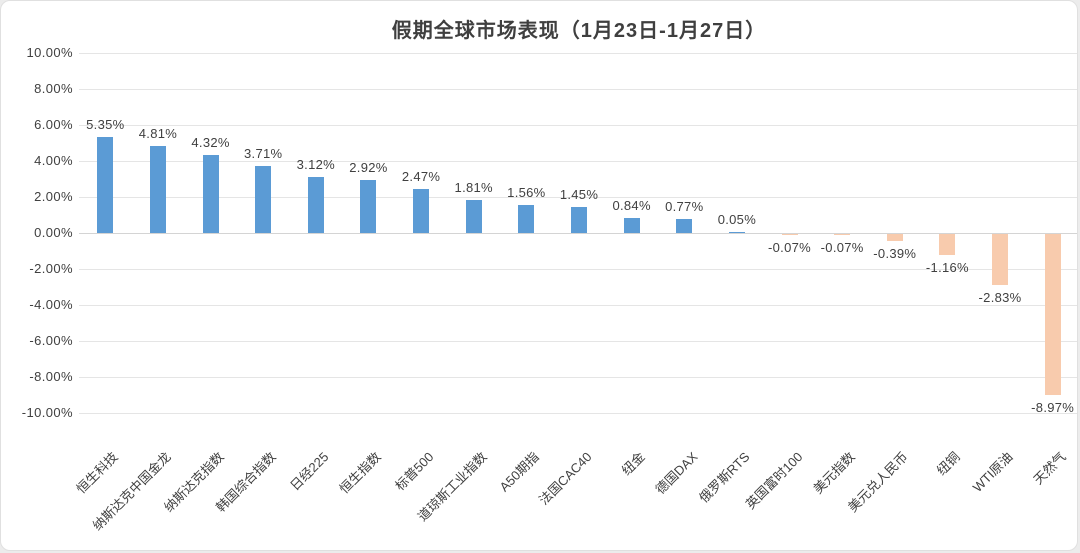 The image size is (1080, 553). I want to click on bar-data-label: 1.45%, so click(579, 194).